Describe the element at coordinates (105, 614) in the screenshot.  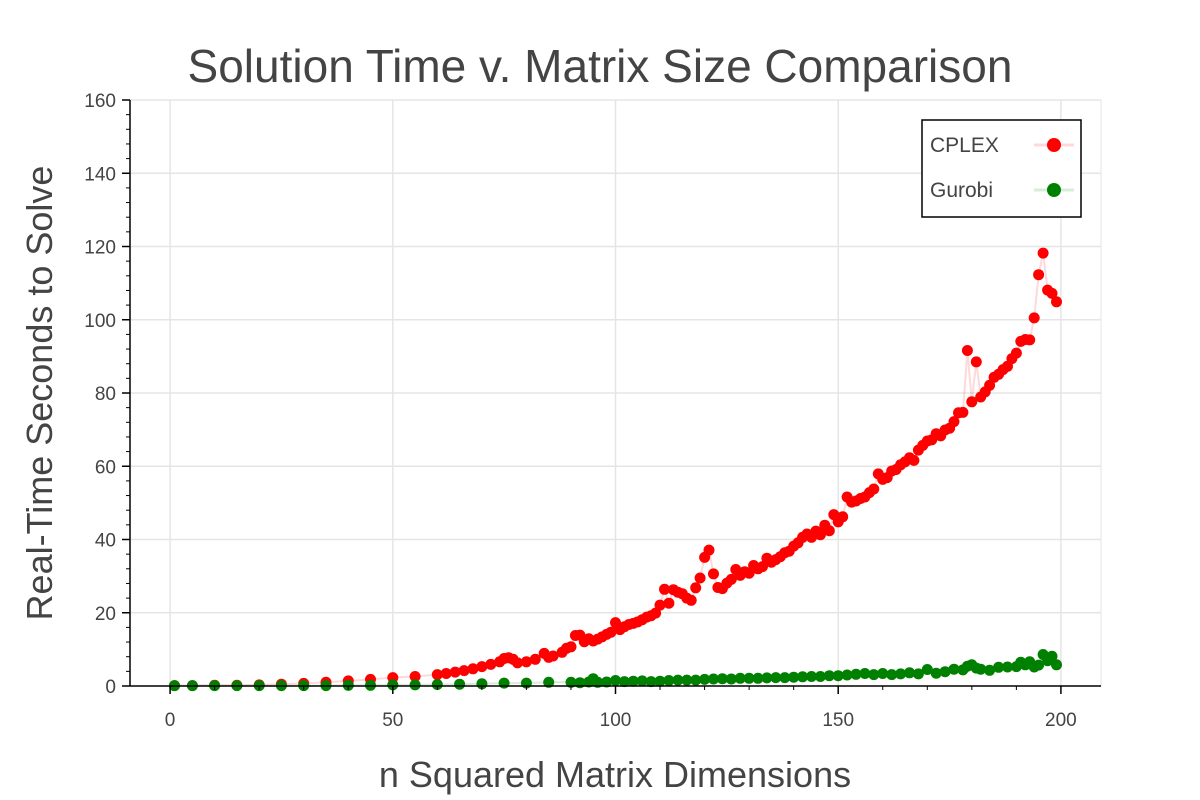
I see `y-tick-label: 20` at that location.